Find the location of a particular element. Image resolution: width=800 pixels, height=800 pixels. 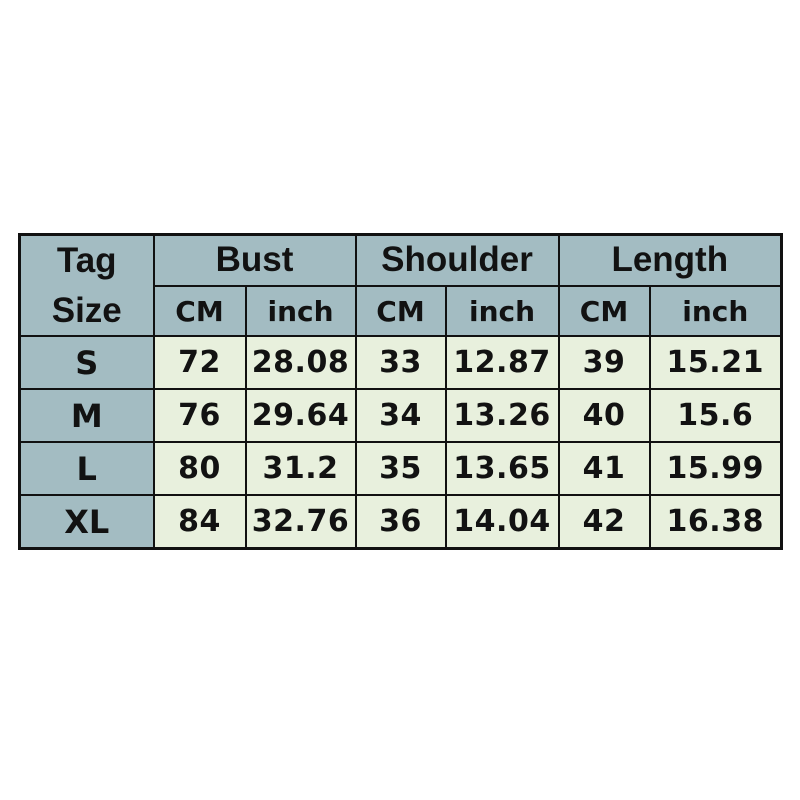

header-shoulder-cm: CM is located at coordinates (400, 311).